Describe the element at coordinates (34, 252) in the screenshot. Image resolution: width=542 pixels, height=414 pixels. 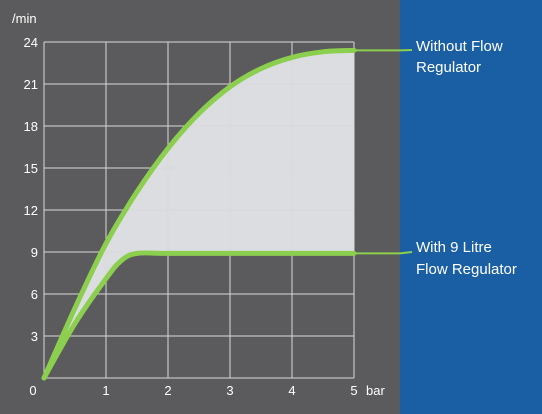
I see `y-tick-label: 9` at that location.